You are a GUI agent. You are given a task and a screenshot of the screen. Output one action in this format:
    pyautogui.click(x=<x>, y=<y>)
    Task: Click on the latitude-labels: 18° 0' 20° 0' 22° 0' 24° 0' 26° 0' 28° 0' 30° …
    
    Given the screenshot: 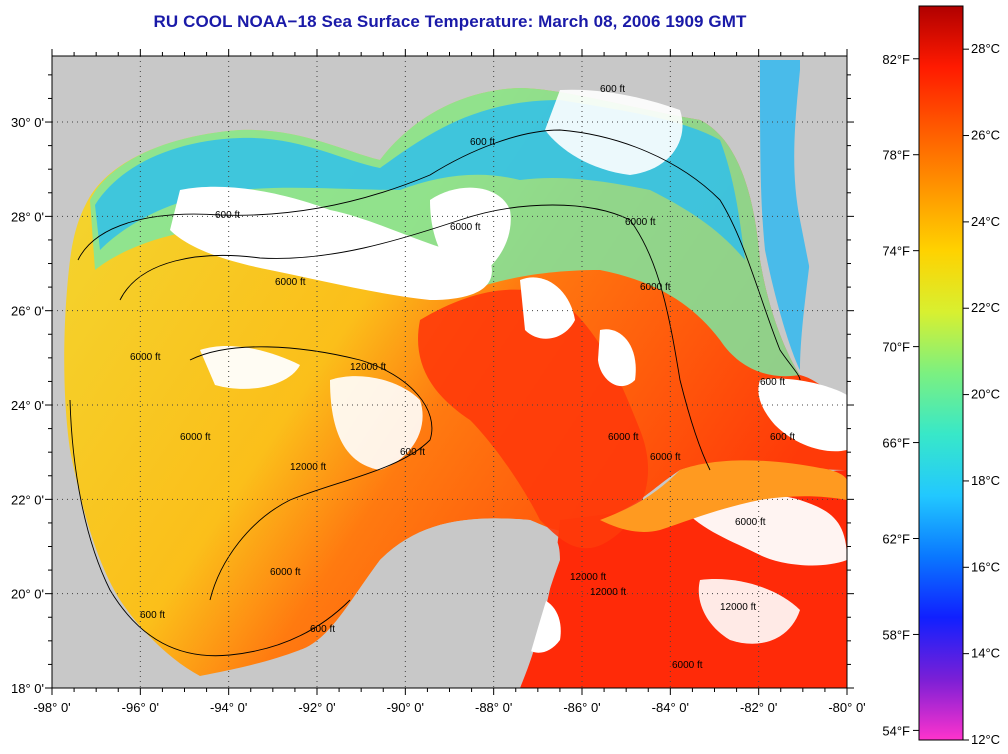 What is the action you would take?
    pyautogui.click(x=27, y=405)
    